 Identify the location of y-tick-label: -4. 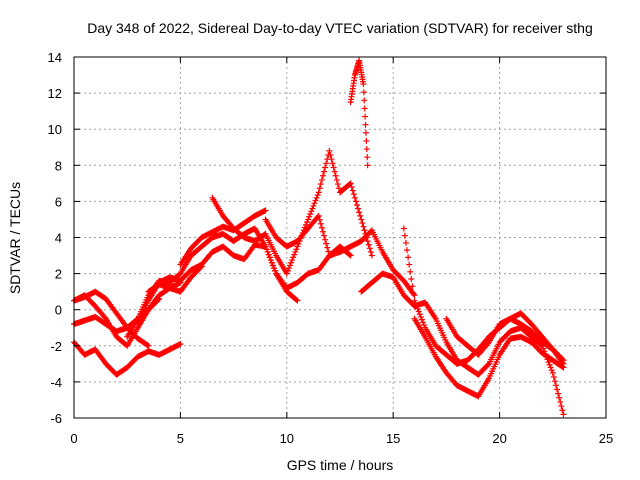
(56, 382).